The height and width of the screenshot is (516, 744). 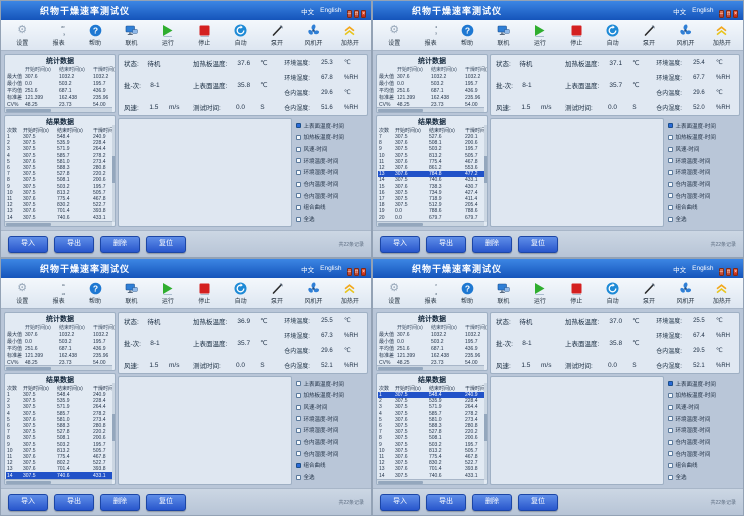 What do you see at coordinates (432, 438) in the screenshot?
I see `table-row: 8 307.5 508.1 200.6` at bounding box center [432, 438].